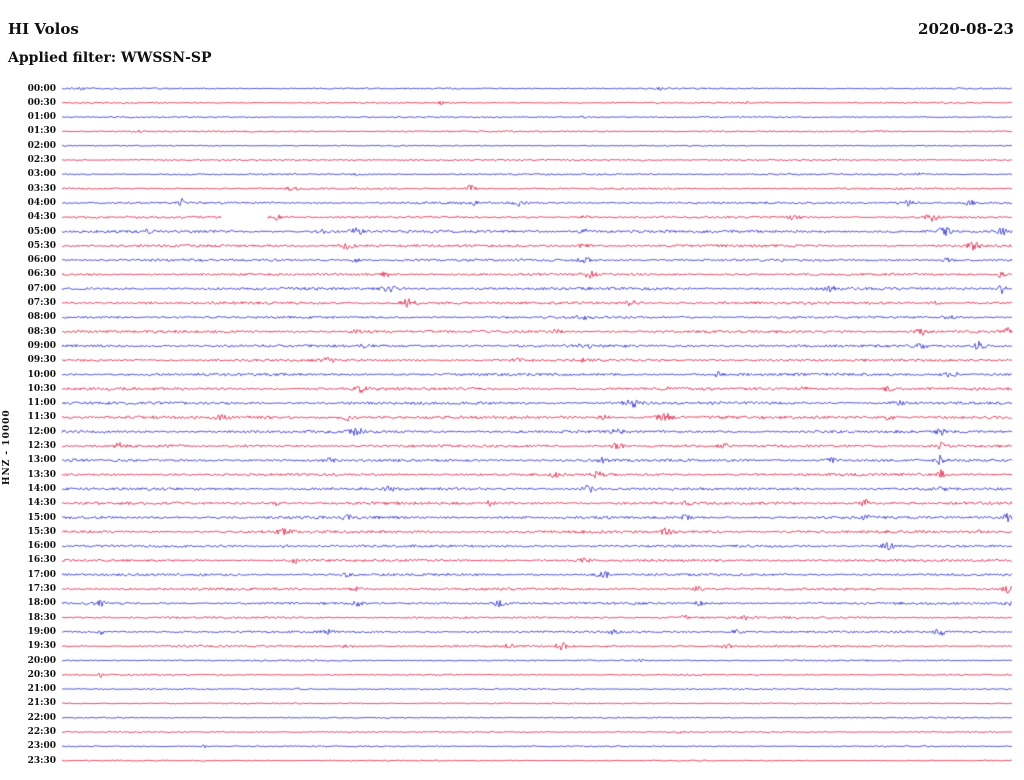 This screenshot has width=1024, height=780. I want to click on time-label: 07:30, so click(41, 303).